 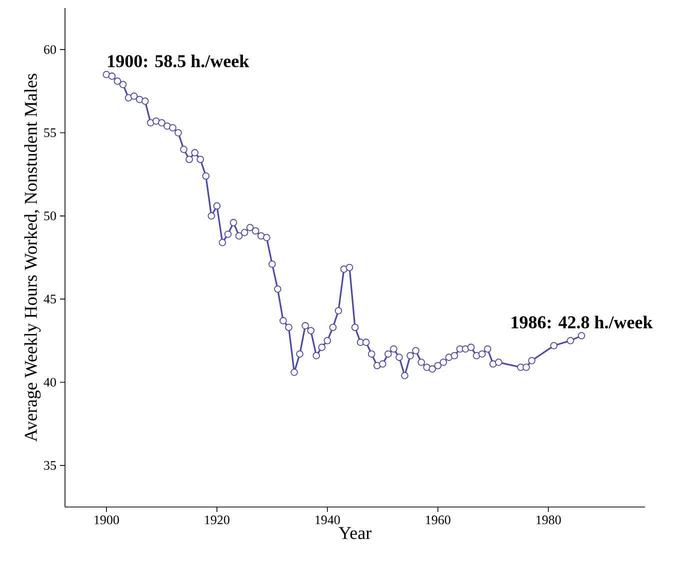 I want to click on x-tick-label: 1960, so click(x=438, y=520).